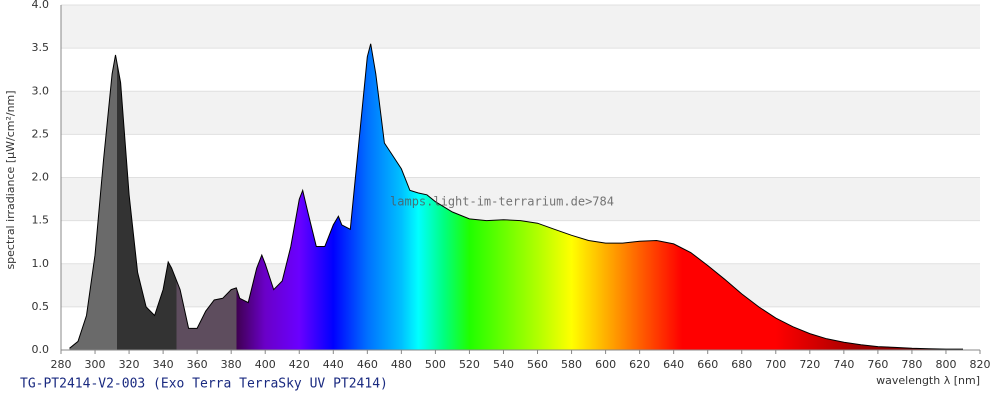  Describe the element at coordinates (775, 364) in the screenshot. I see `x-tick-label: 700` at that location.